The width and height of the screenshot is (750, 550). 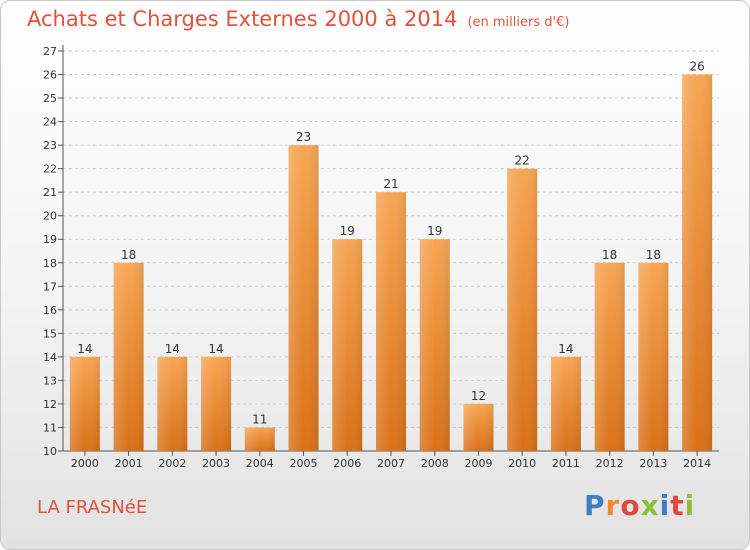 I want to click on y-tick-labels: 10 11 12 13 14 15 16 17 18 19 20 21 22 23 24 25 26 27, so click(x=50, y=251).